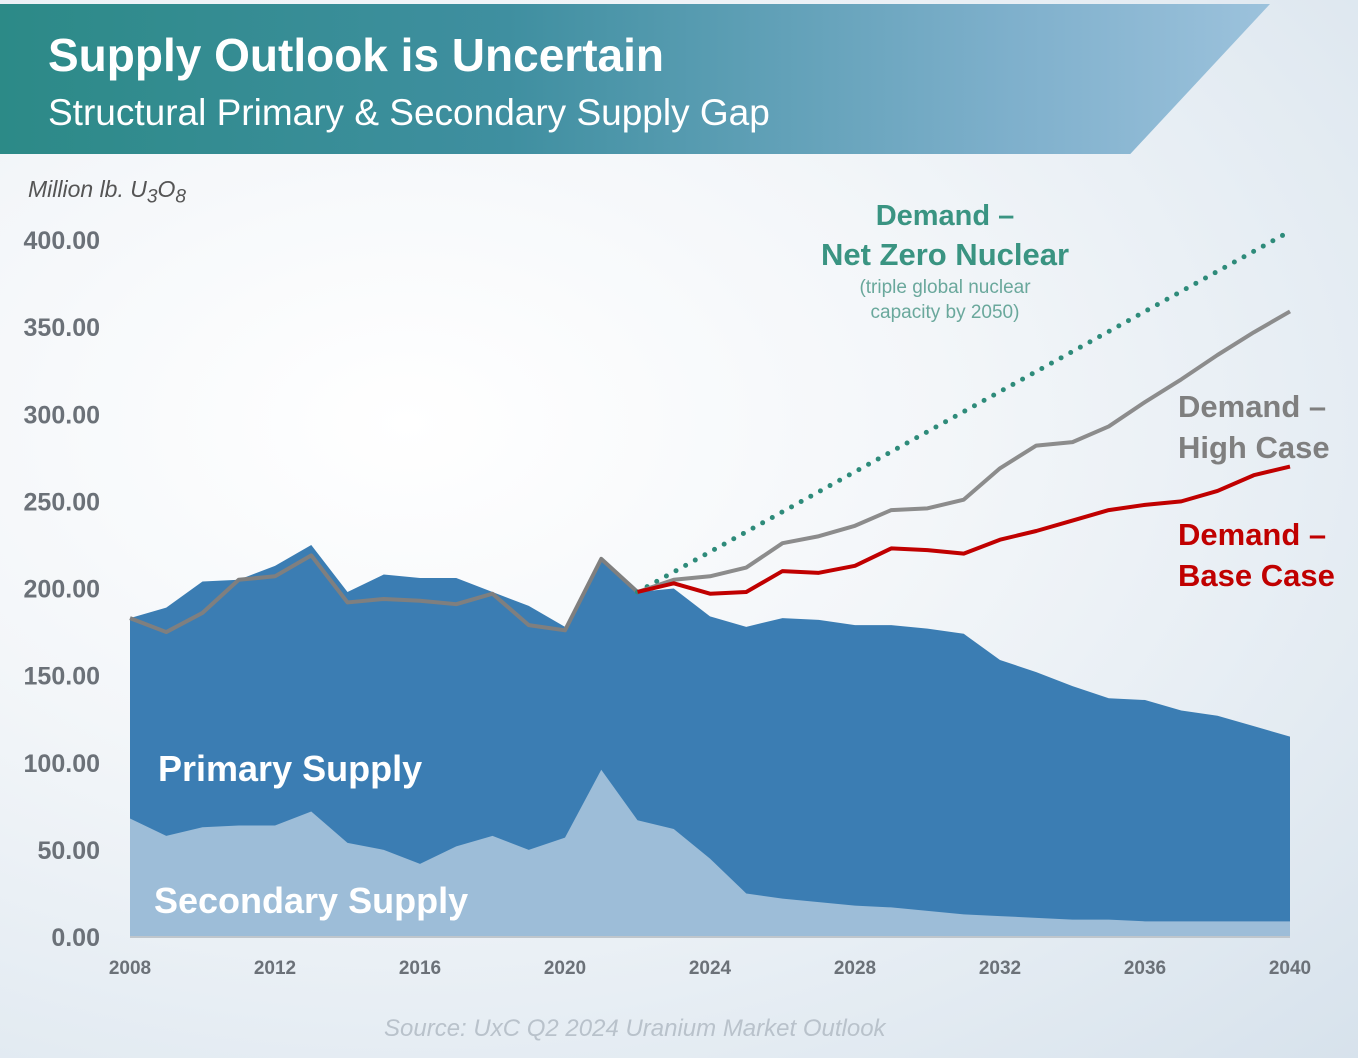 This screenshot has width=1358, height=1058. What do you see at coordinates (1254, 427) in the screenshot?
I see `high-case-label: Demand – High Case` at bounding box center [1254, 427].